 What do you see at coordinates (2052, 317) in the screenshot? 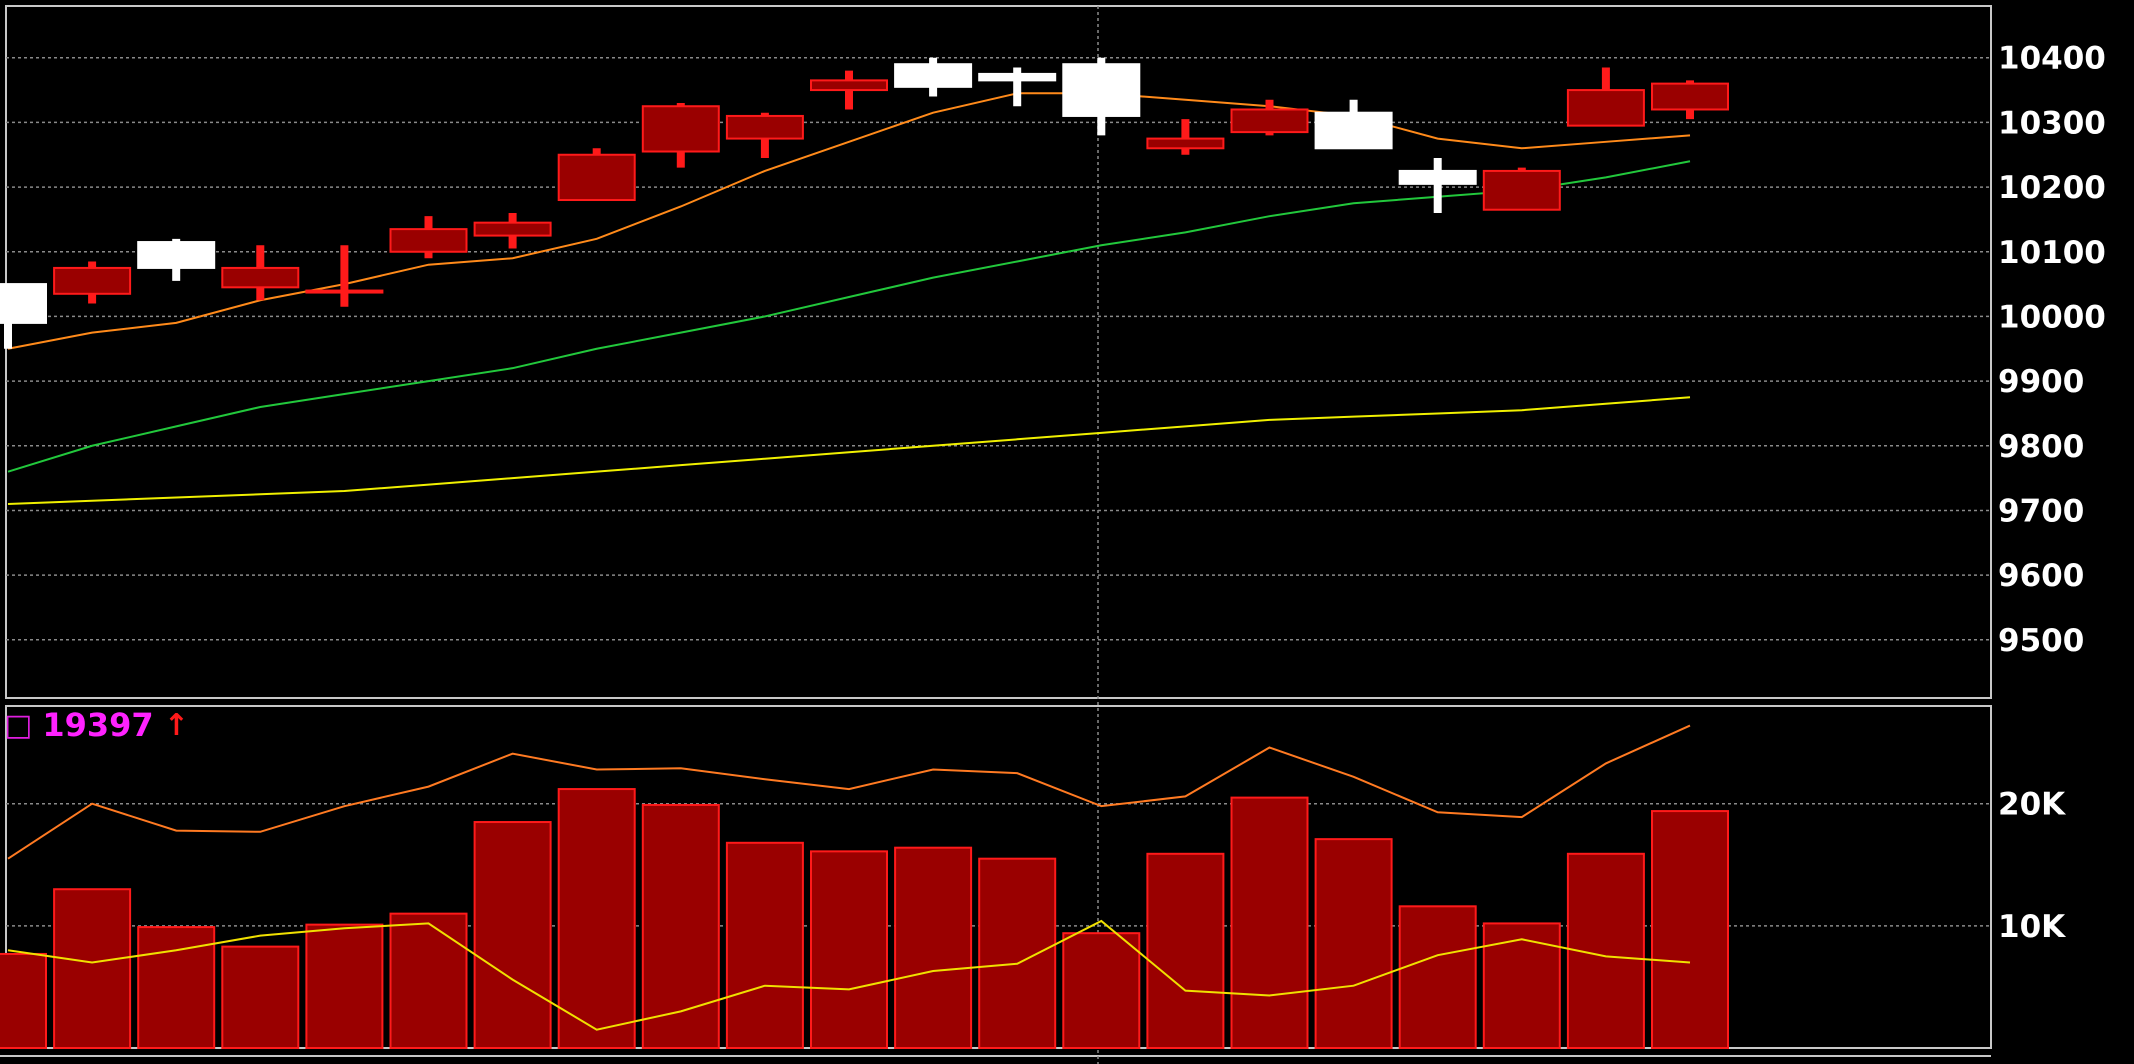
I see `price-axis-tick-label: 10000` at bounding box center [2052, 317].